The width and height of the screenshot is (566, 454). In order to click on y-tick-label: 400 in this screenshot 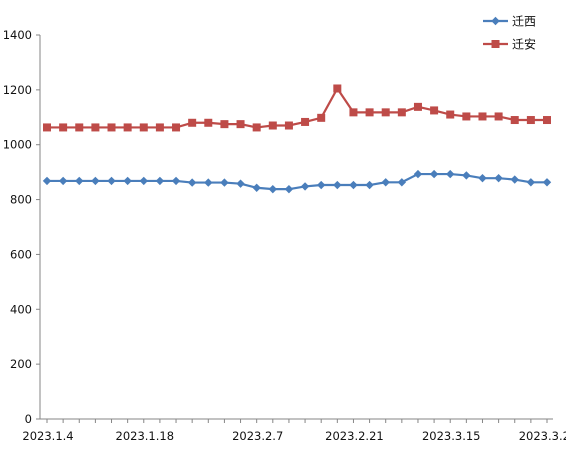, I will do `click(21, 309)`.